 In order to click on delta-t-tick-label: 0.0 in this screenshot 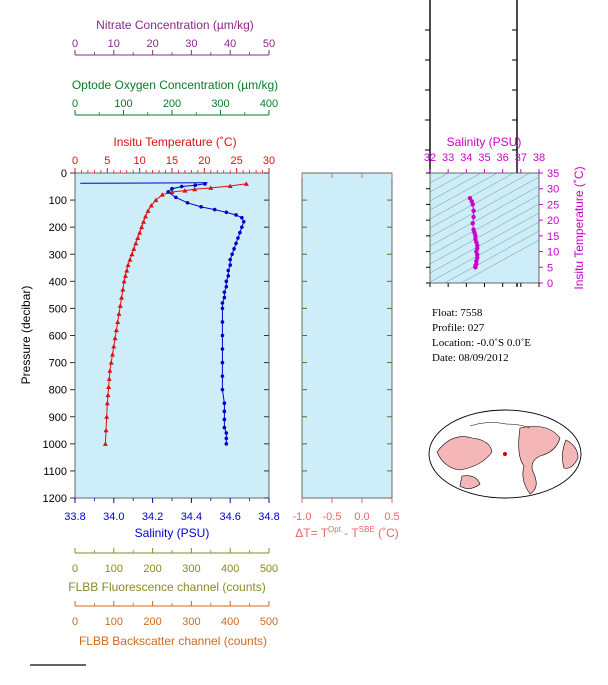, I will do `click(361, 517)`.